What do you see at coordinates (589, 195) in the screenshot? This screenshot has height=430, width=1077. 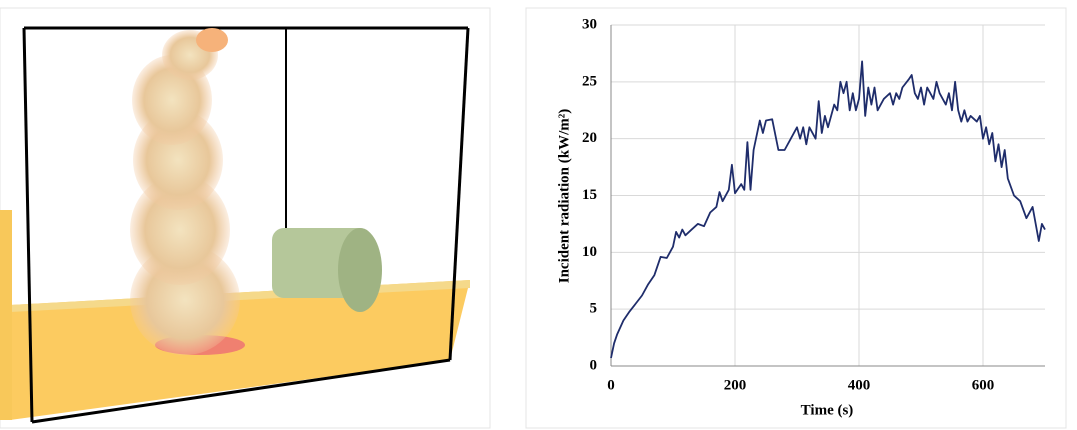 I see `y-tick-label: 15` at bounding box center [589, 195].